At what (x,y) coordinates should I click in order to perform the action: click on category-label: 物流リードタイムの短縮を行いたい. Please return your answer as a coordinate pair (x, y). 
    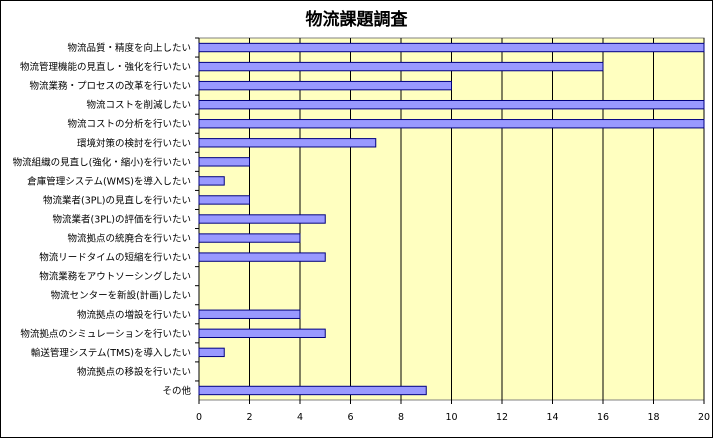
    Looking at the image, I should click on (115, 258).